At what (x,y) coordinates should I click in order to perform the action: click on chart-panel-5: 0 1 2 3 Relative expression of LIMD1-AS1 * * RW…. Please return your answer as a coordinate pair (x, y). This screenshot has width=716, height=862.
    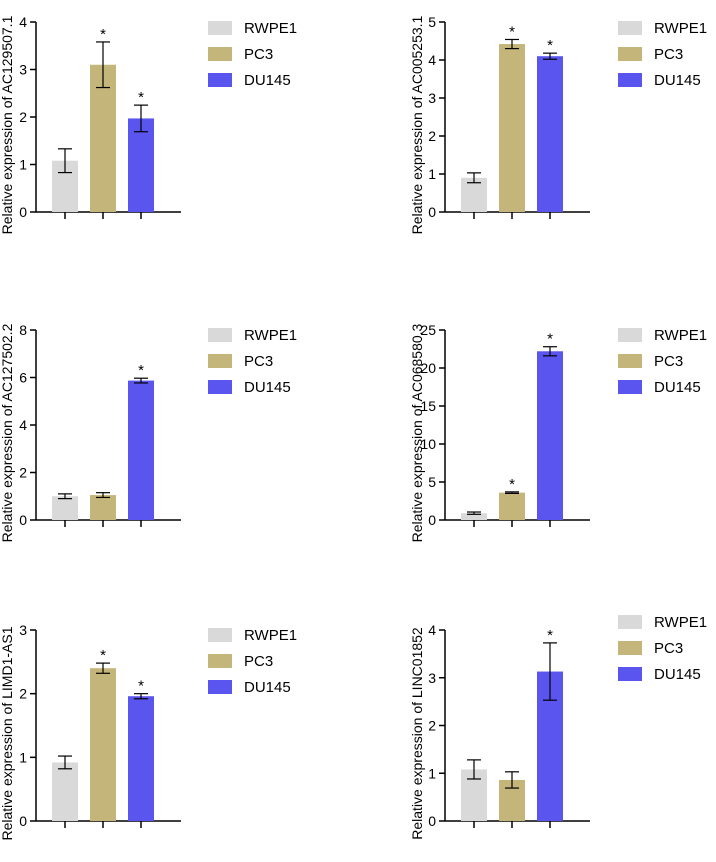
    Looking at the image, I should click on (148, 731).